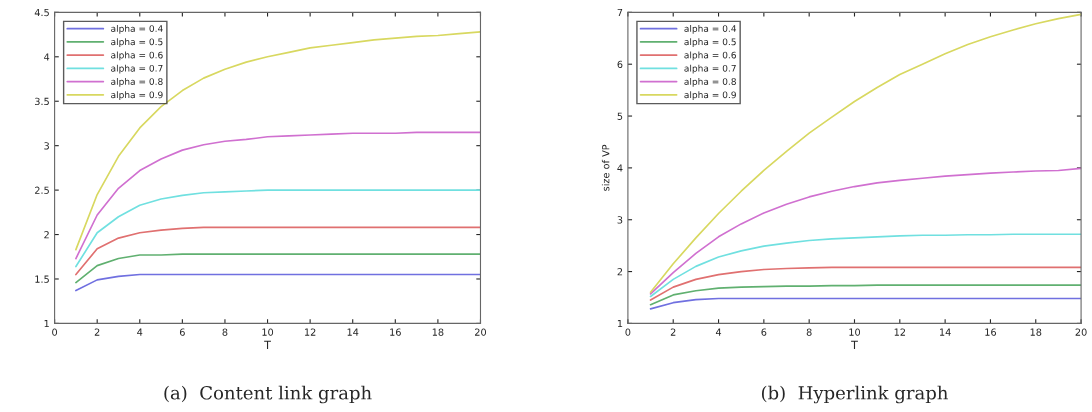  I want to click on y-tick-label: 1.5, so click(42, 279).